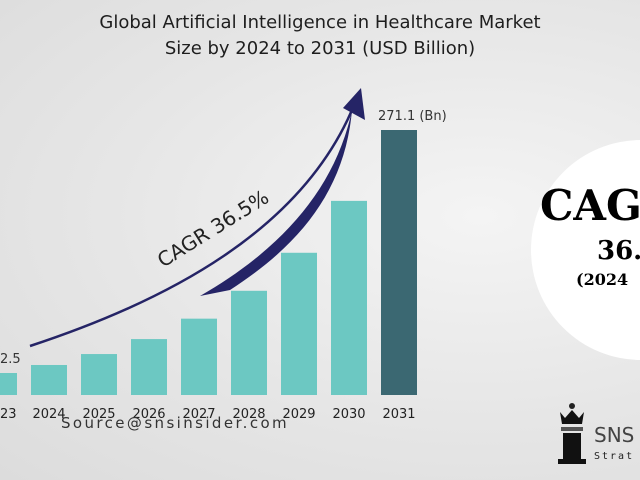 The width and height of the screenshot is (640, 480). What do you see at coordinates (8, 384) in the screenshot?
I see `bar-2023` at bounding box center [8, 384].